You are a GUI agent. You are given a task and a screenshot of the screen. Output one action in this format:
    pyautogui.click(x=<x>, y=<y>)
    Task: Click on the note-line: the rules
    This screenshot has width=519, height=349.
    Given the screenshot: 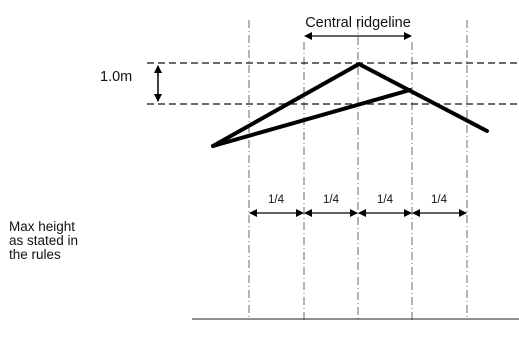 What is the action you would take?
    pyautogui.click(x=35, y=254)
    